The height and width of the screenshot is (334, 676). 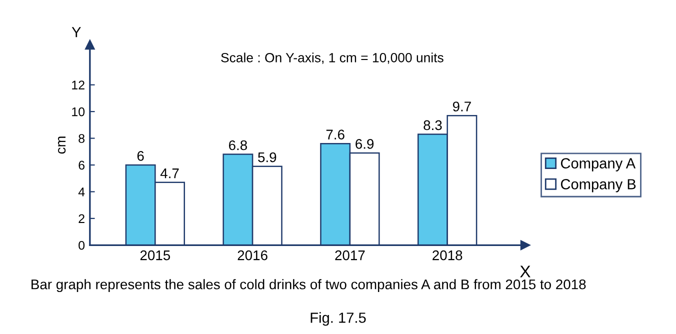 I want to click on text: Y, so click(x=76, y=32).